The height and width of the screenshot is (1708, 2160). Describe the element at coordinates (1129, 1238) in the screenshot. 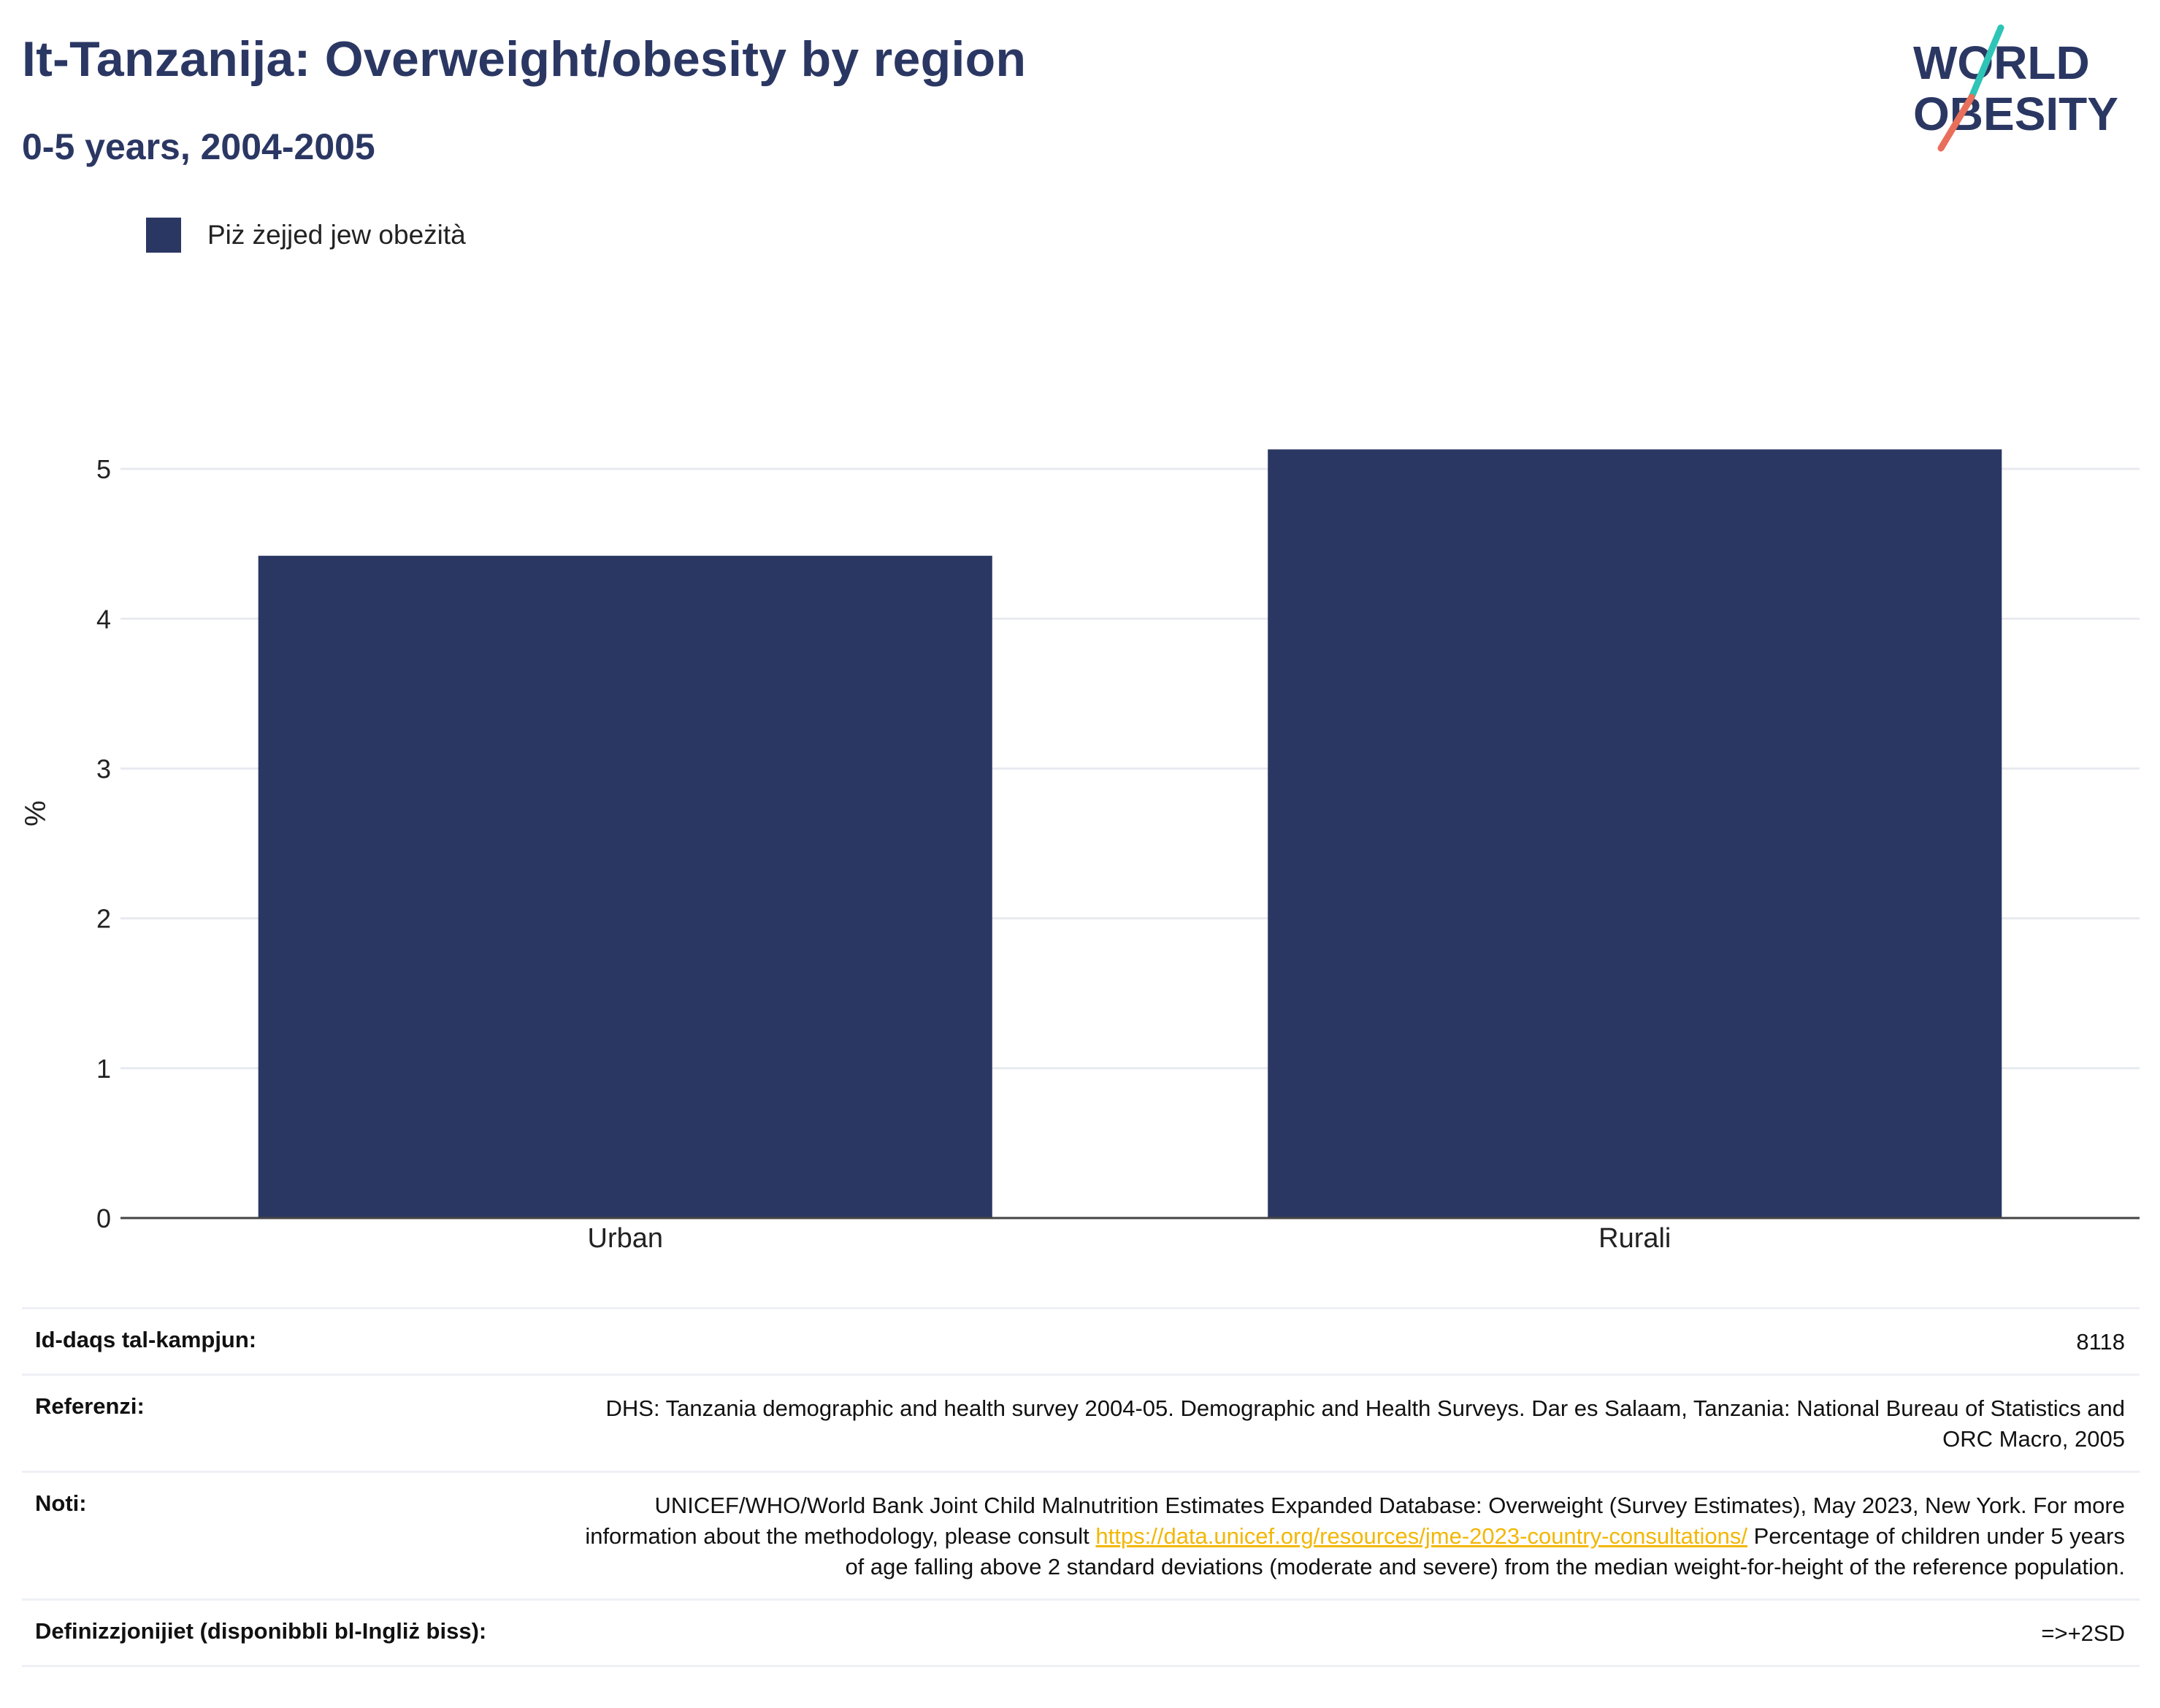

I see `x-tick-labels: Urban Rurali` at that location.